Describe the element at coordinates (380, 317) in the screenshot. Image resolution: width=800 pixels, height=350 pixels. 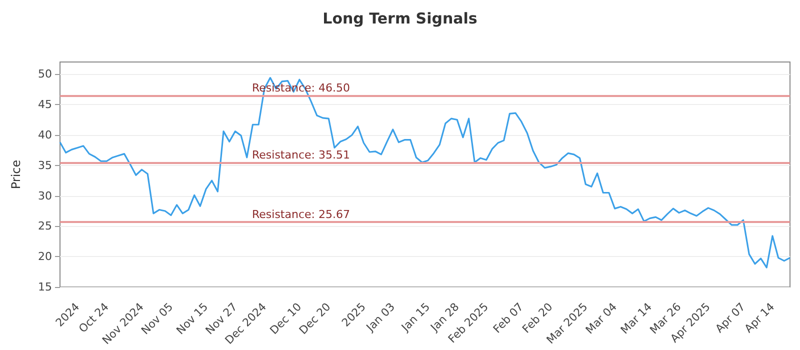
I see `x-tick-label: Jan 03` at that location.